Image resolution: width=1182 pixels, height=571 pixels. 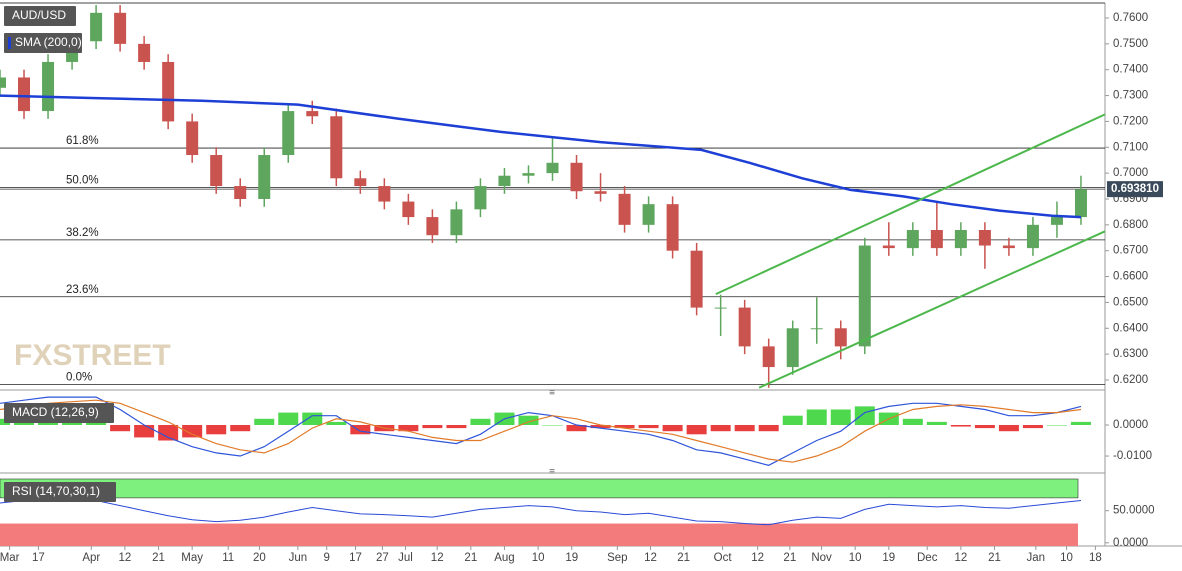 What do you see at coordinates (1130, 380) in the screenshot?
I see `y-tick-label: 0.6200` at bounding box center [1130, 380].